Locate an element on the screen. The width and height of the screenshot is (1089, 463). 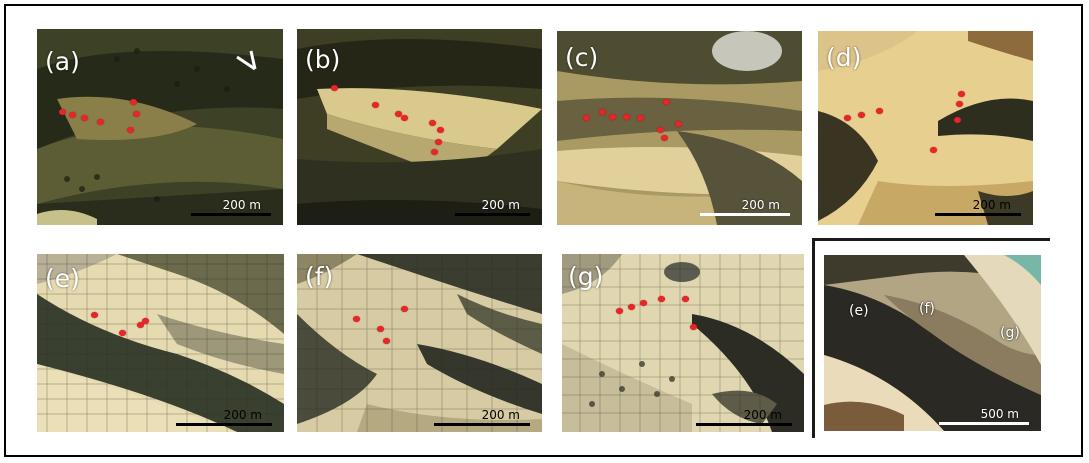
panel-label-d: (d) is located at coordinates (844, 57).